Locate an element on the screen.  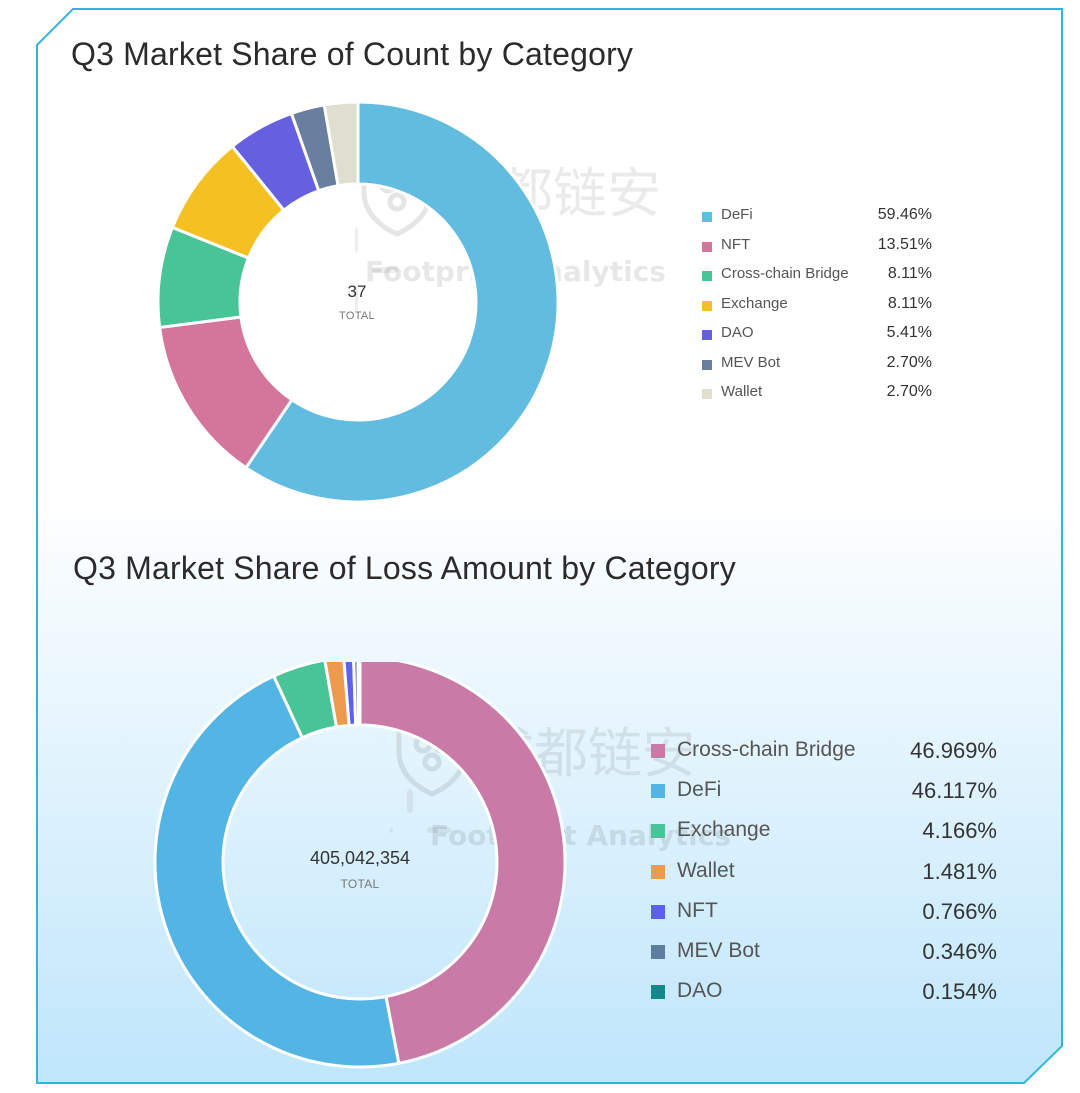
chart-title-count: Q3 Market Share of Count by Category is located at coordinates (352, 54).